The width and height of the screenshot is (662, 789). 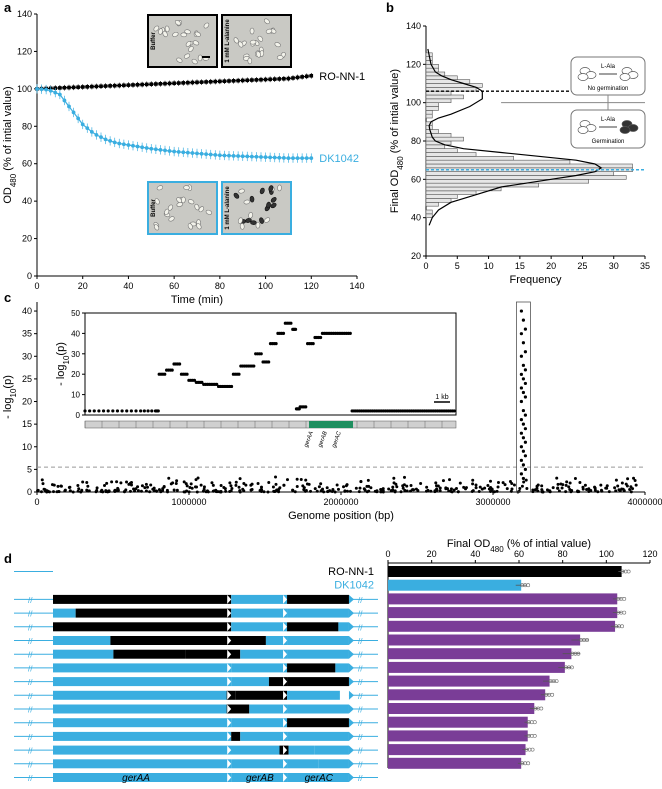 I want to click on inset-label: 1 mM L-alanine, so click(x=228, y=41).